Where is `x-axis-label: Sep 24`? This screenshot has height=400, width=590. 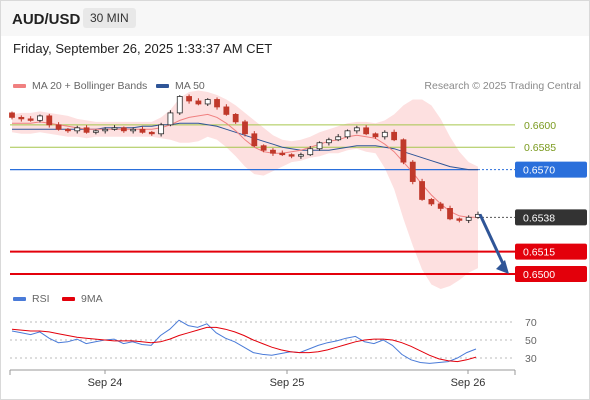 x-axis-label: Sep 24 is located at coordinates (105, 383).